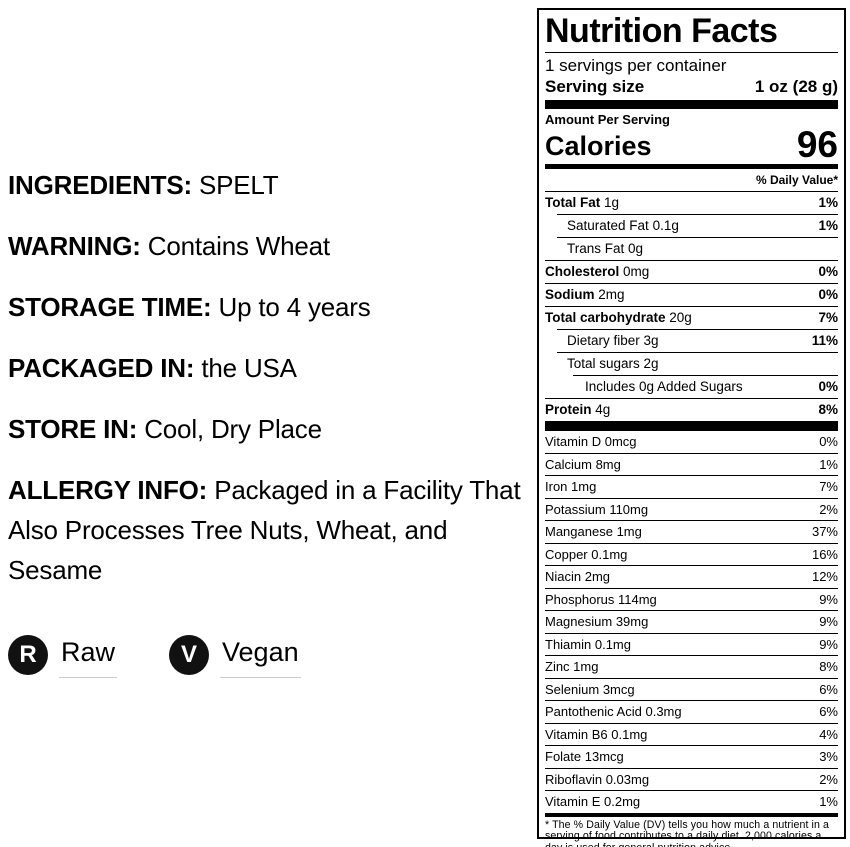  What do you see at coordinates (573, 801) in the screenshot?
I see `nutrient-name: Vitamin E` at bounding box center [573, 801].